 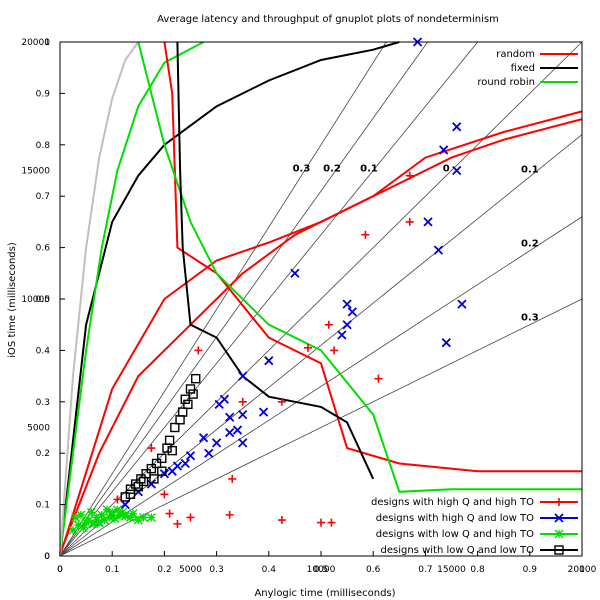 What do you see at coordinates (455, 534) in the screenshot?
I see `legend-label: designs with low Q and high TO` at bounding box center [455, 534].